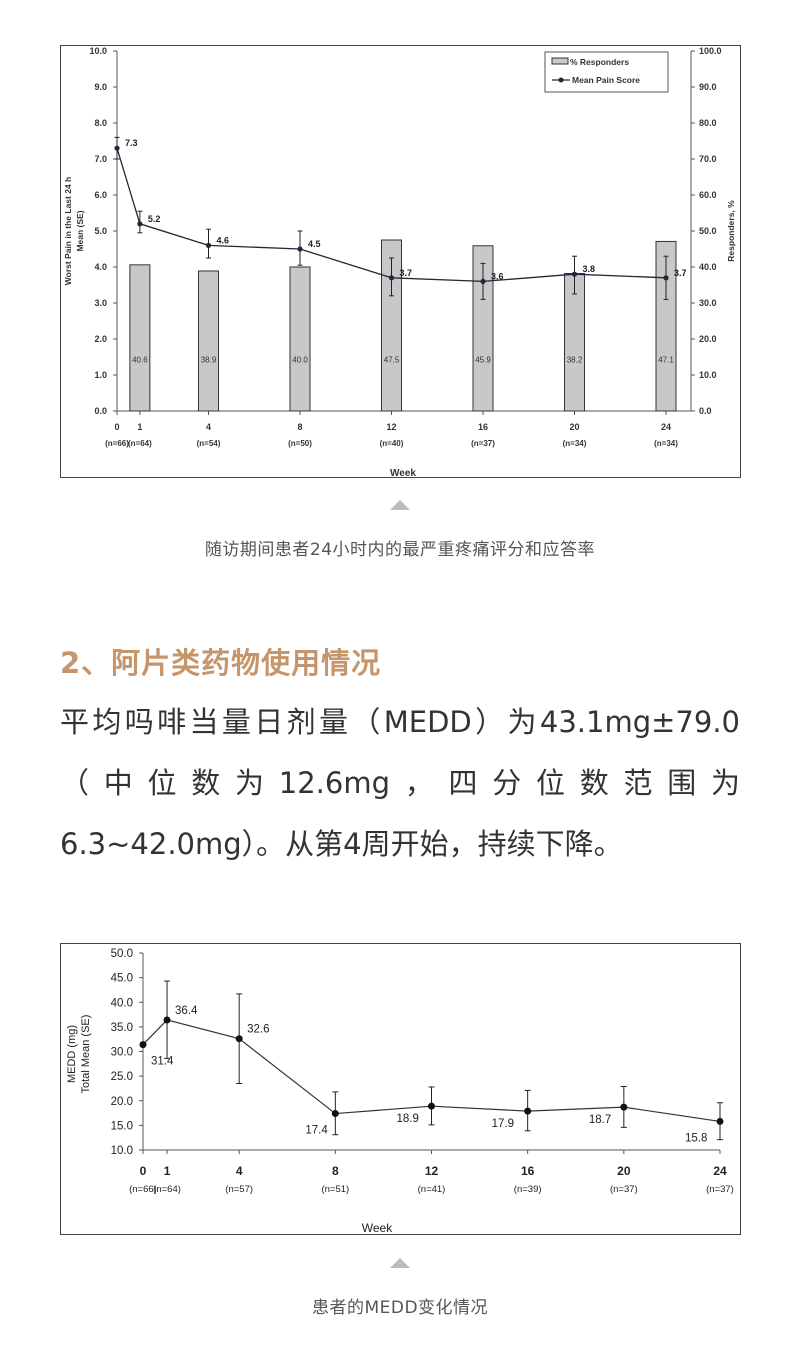 This screenshot has height=1369, width=800. What do you see at coordinates (483, 359) in the screenshot?
I see `bar-label: 45.9` at bounding box center [483, 359].